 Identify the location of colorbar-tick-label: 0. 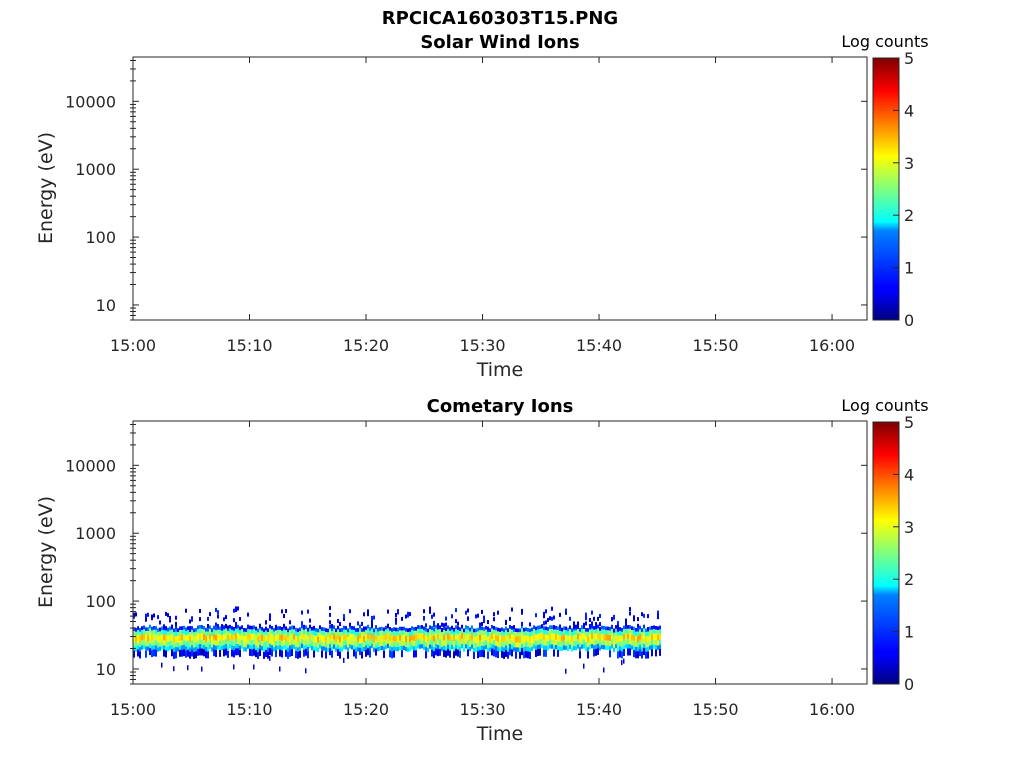
(909, 684).